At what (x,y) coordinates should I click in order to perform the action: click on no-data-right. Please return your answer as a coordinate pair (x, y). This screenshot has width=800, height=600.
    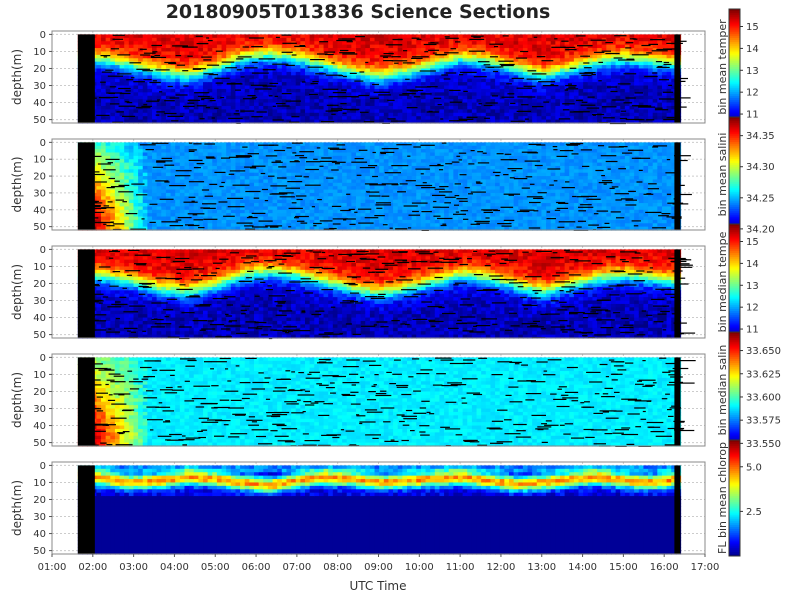
    Looking at the image, I should click on (677, 78).